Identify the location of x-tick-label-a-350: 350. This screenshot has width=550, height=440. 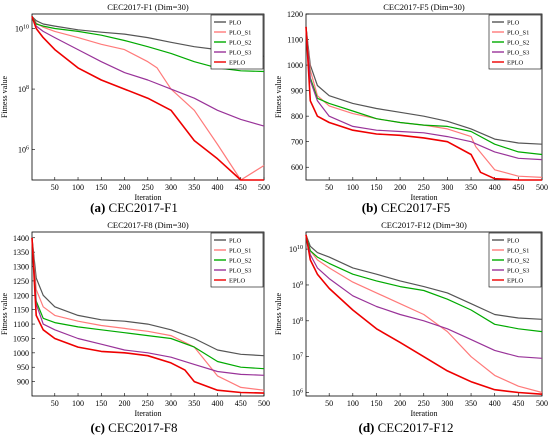
(194, 187).